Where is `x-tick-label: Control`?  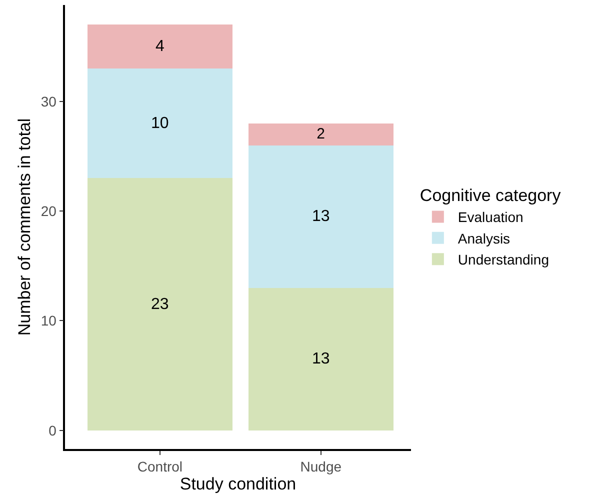
x-tick-label: Control is located at coordinates (160, 466).